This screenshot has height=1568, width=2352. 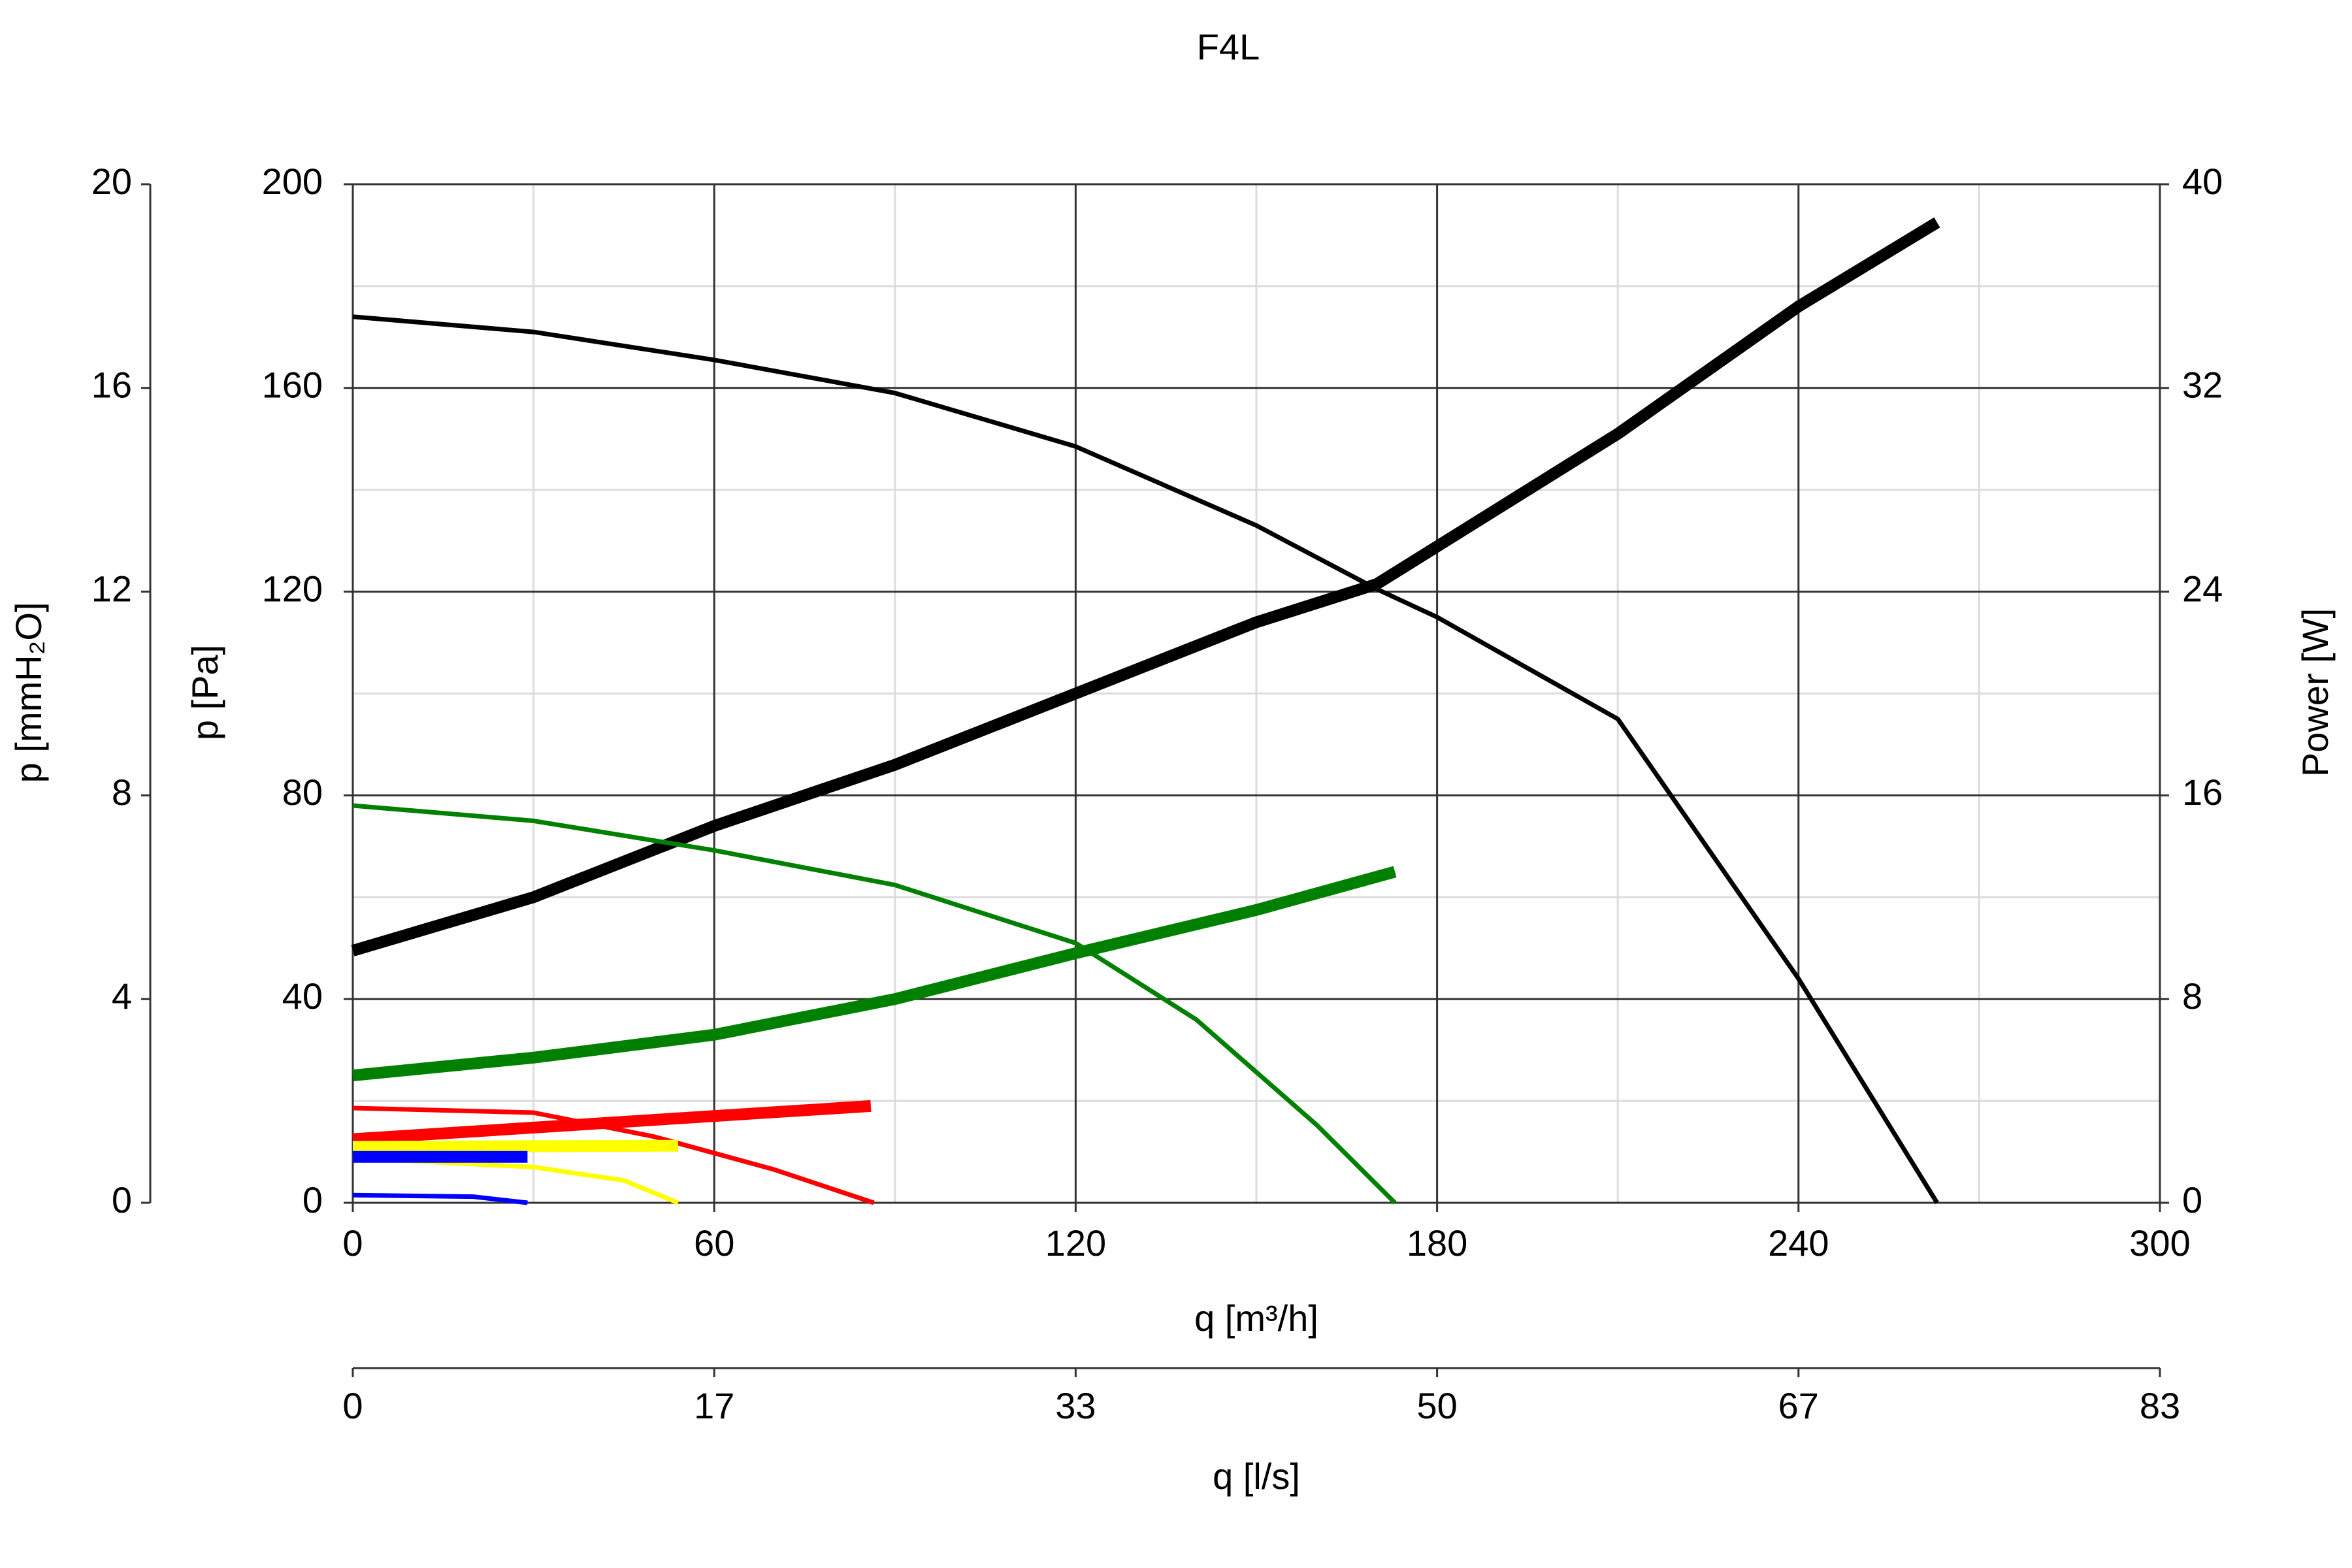 I want to click on y-tick-label: 200, so click(x=292, y=181).